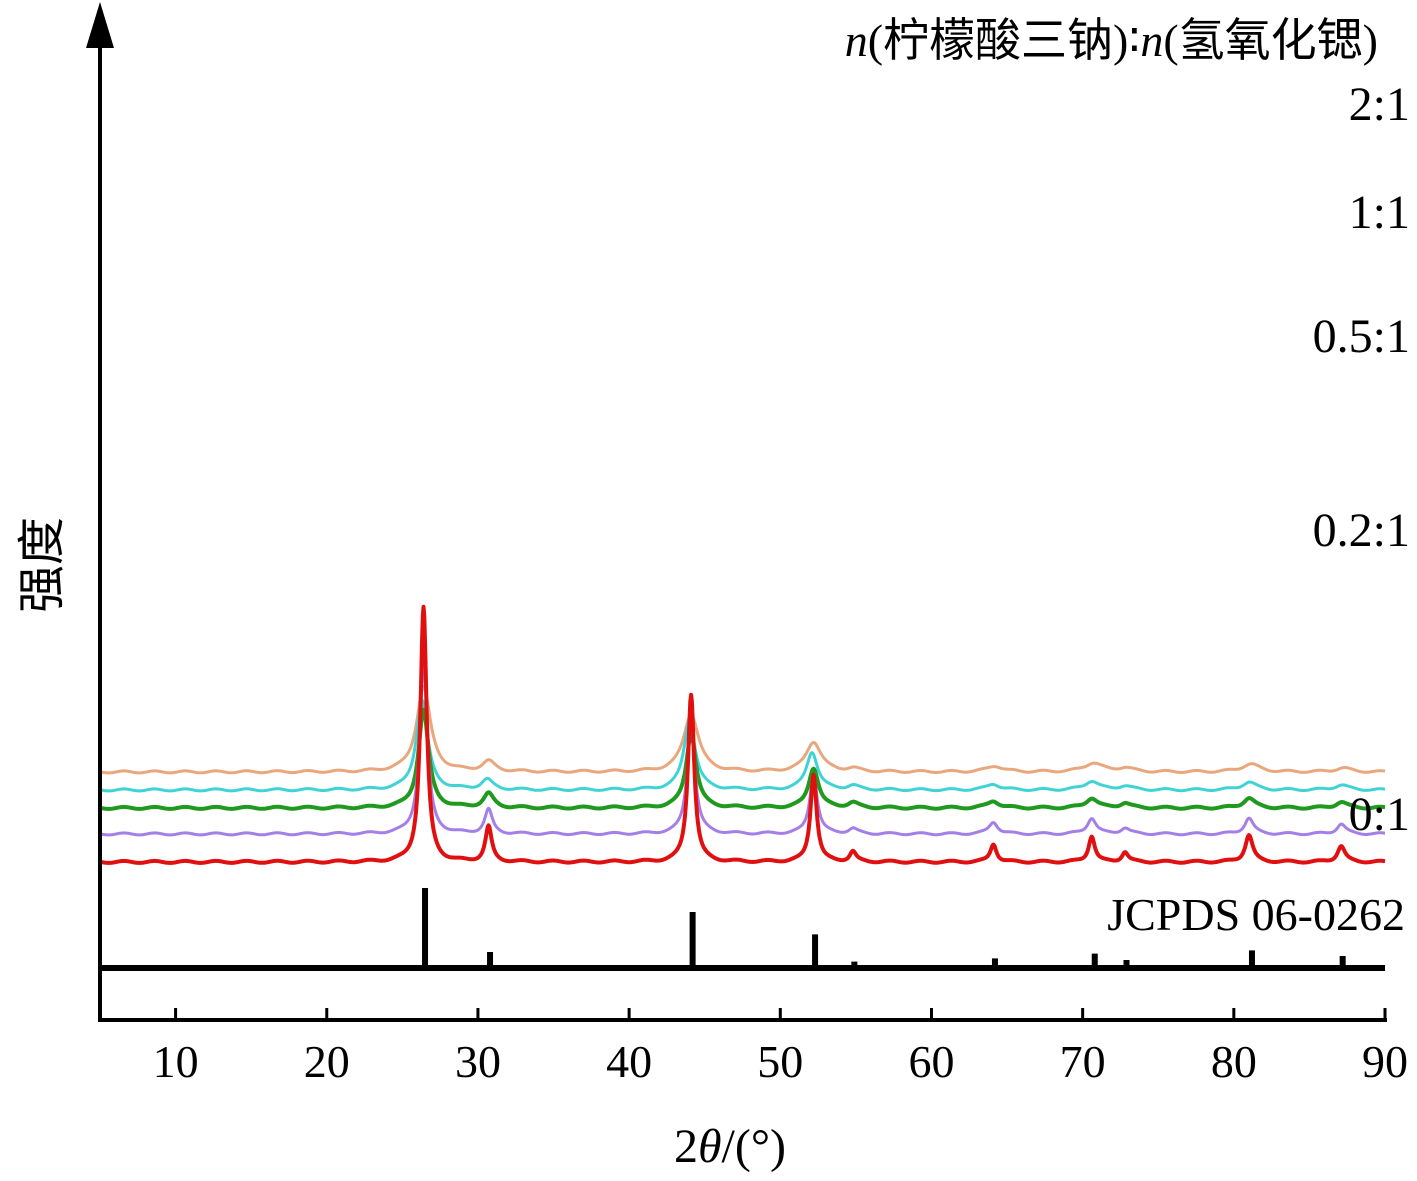 The height and width of the screenshot is (1181, 1417). Describe the element at coordinates (629, 1061) in the screenshot. I see `x-tick-label: 40` at that location.